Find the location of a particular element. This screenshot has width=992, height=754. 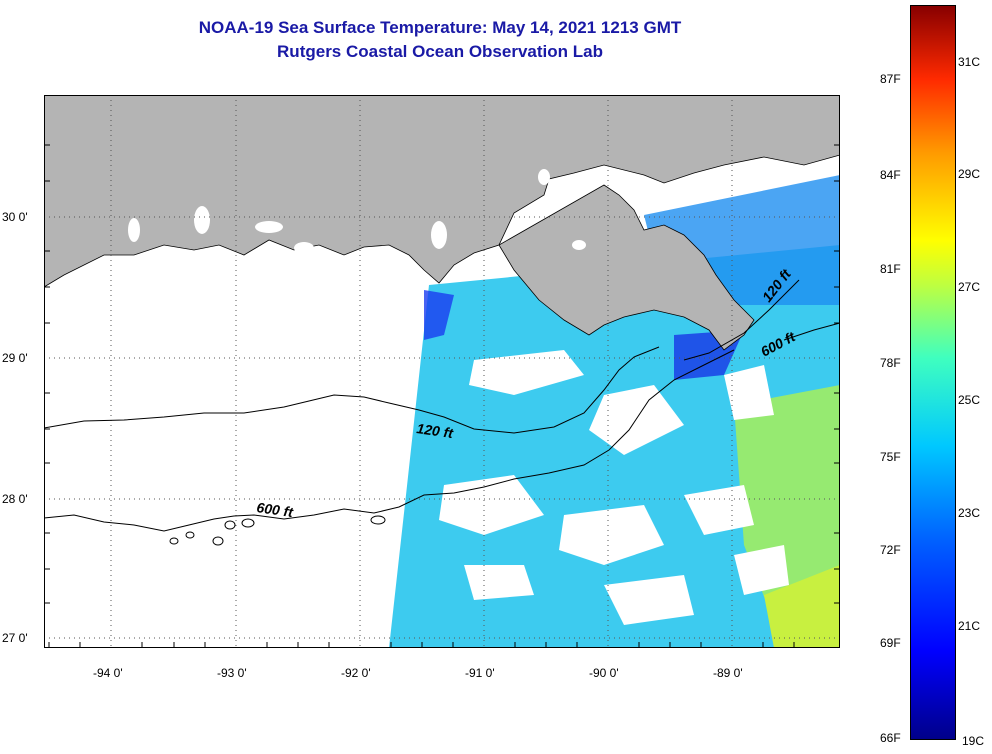

colorbar-label-f: 66F is located at coordinates (890, 738).